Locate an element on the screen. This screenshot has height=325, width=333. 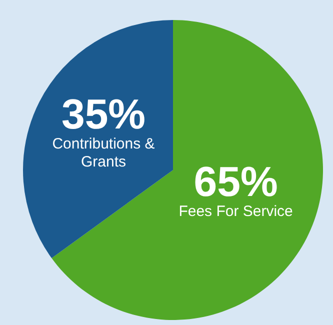
data-label: 65% is located at coordinates (236, 182).